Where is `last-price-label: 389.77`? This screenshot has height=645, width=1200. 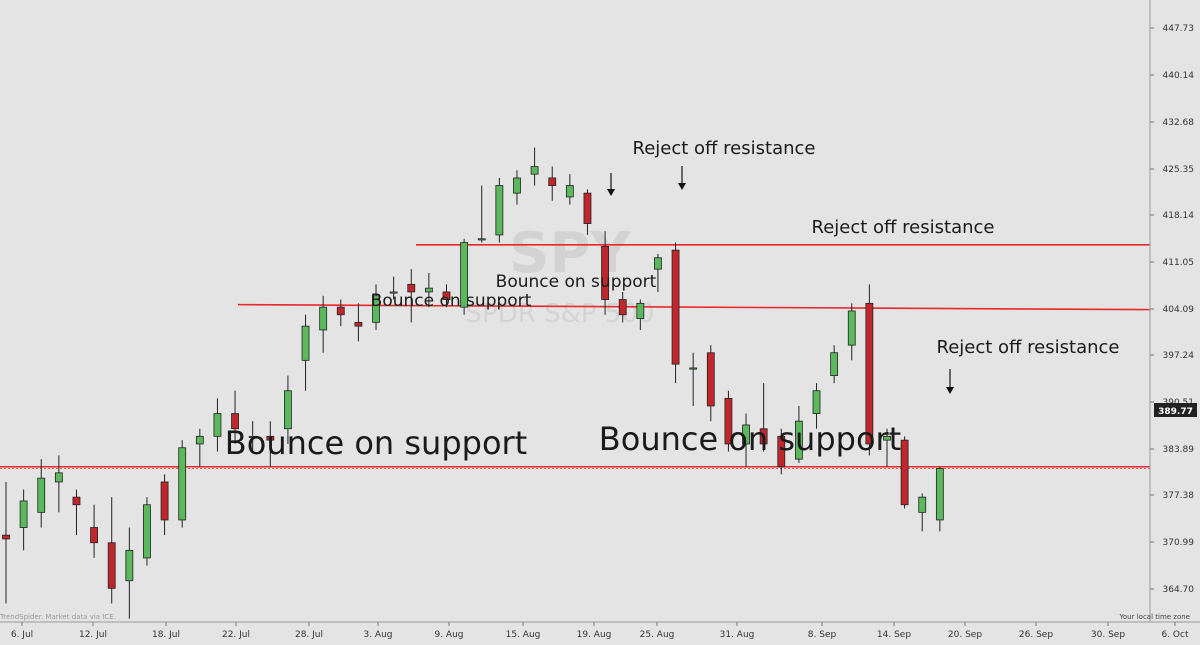
last-price-label: 389.77 is located at coordinates (1175, 412).